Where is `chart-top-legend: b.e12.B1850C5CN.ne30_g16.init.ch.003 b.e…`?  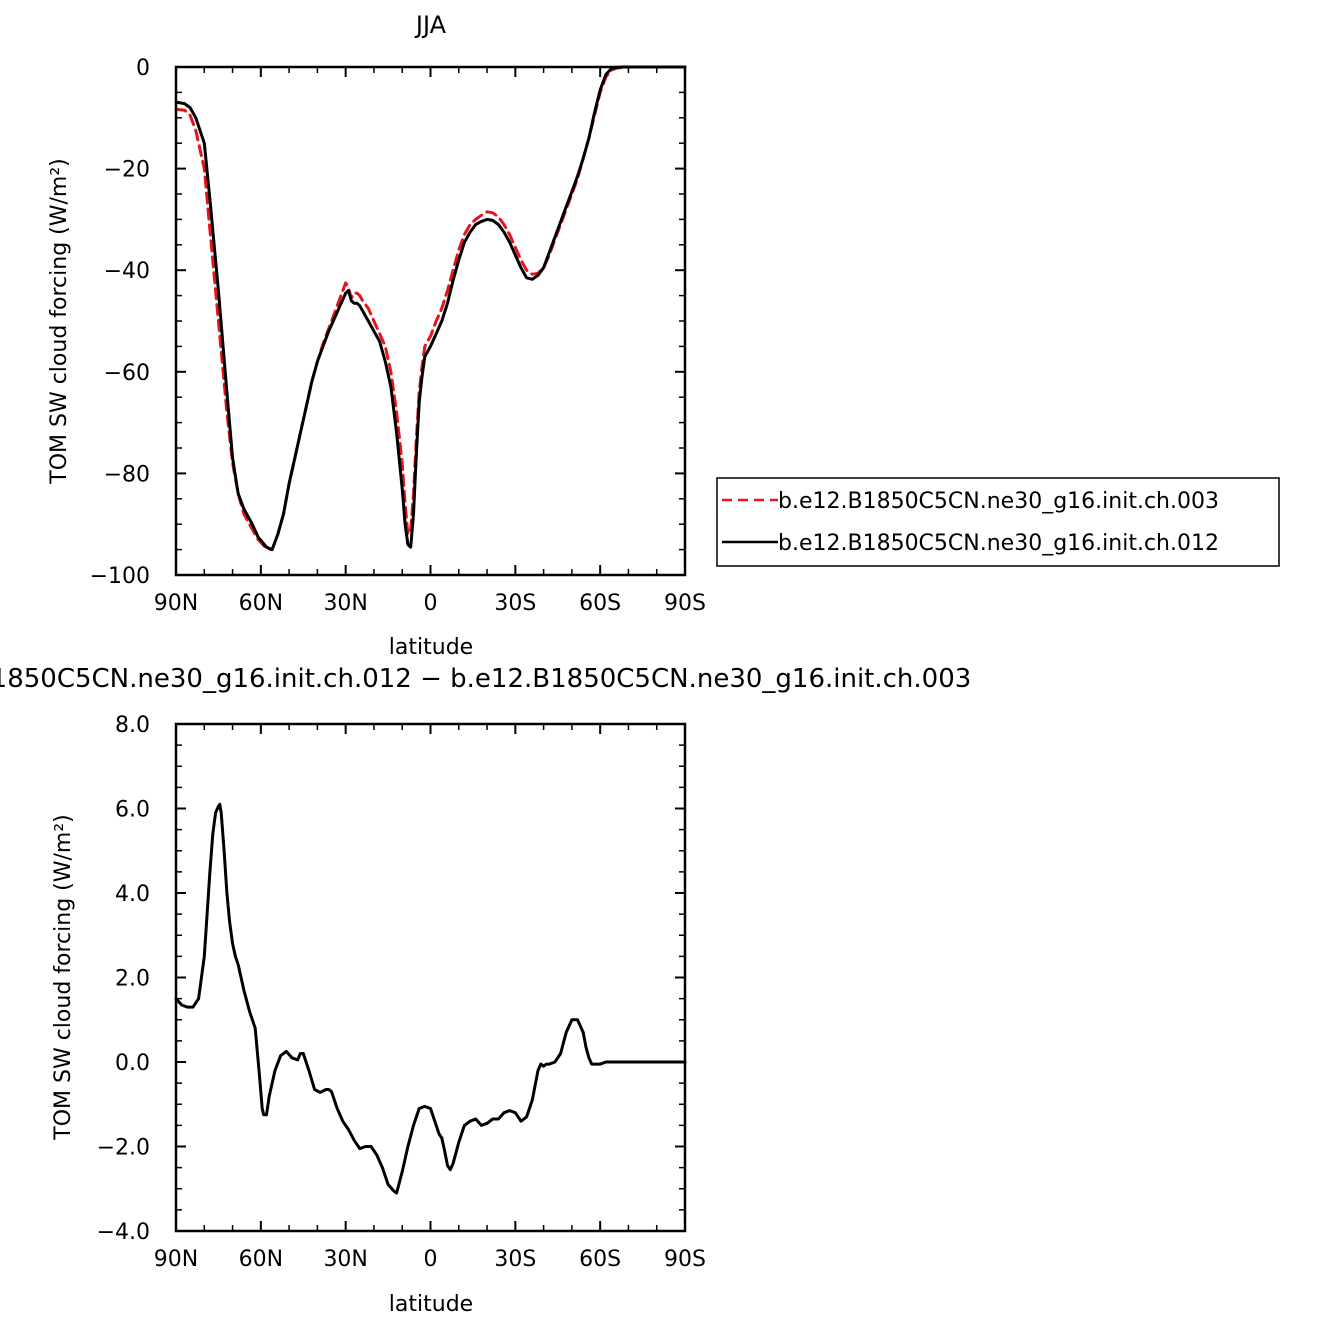 chart-top-legend: b.e12.B1850C5CN.ne30_g16.init.ch.003 b.e… is located at coordinates (998, 522).